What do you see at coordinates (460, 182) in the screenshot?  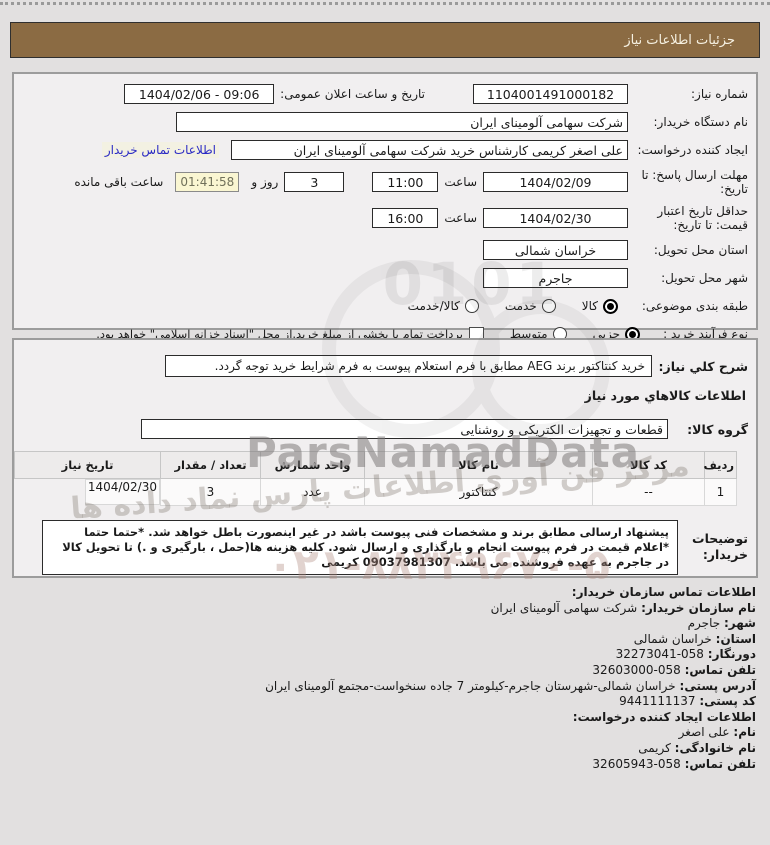 I see `reply-deadline-hour-label: ساعت` at bounding box center [460, 182].